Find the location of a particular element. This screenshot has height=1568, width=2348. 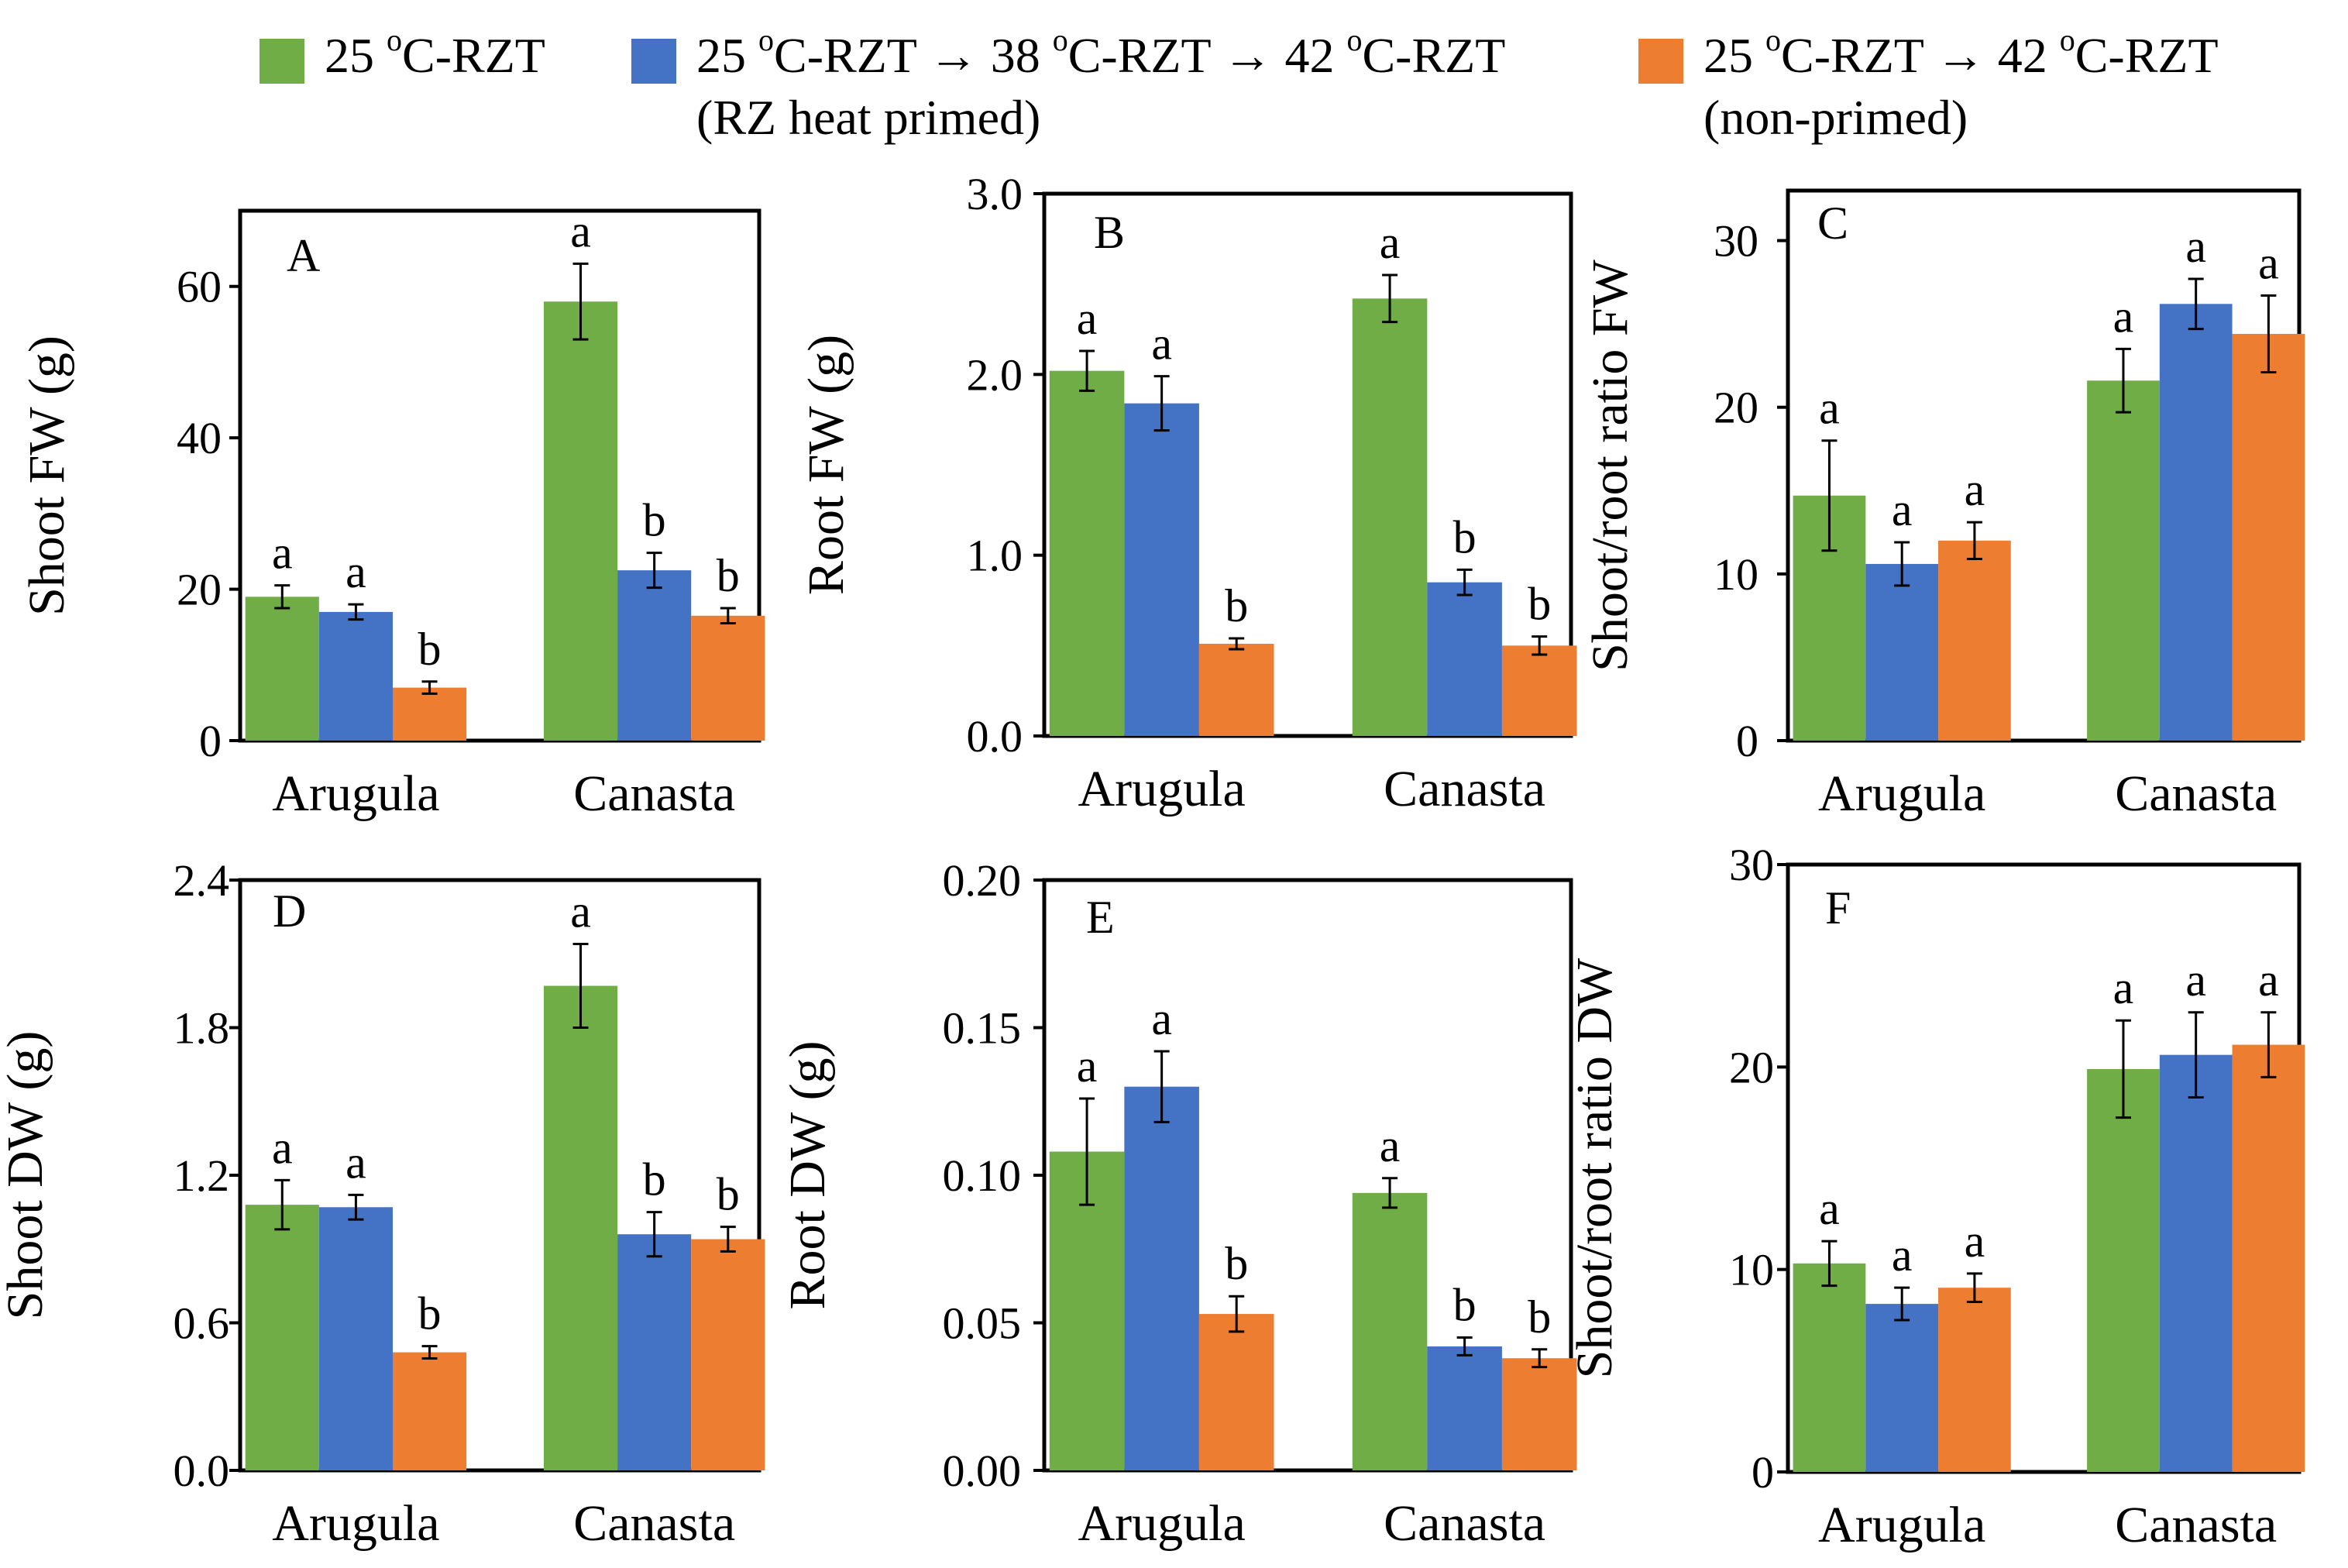

error-bar-d-canasta-green is located at coordinates (580, 986).